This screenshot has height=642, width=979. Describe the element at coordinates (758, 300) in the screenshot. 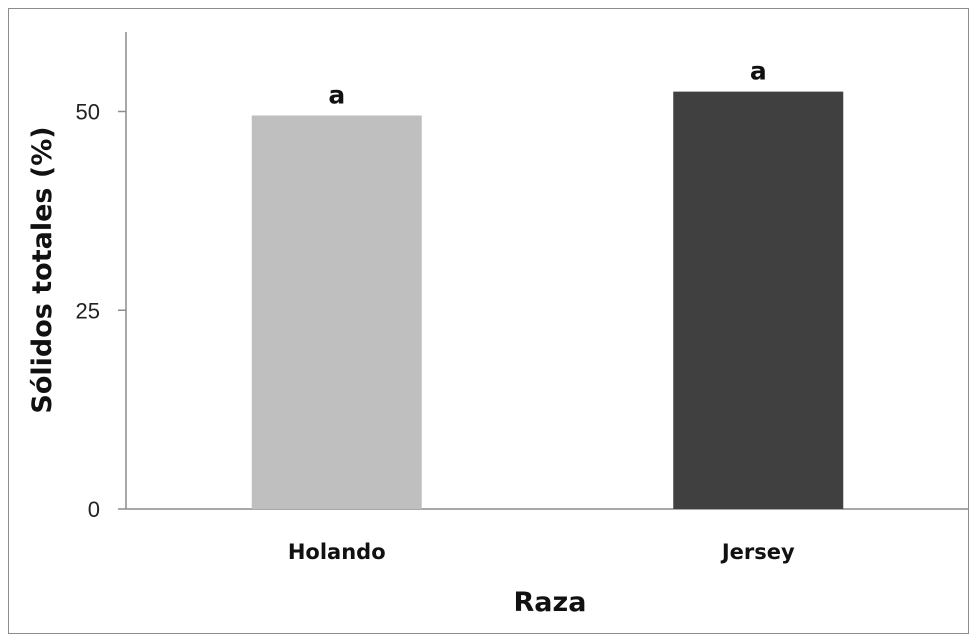

I see `bar-jersey` at that location.